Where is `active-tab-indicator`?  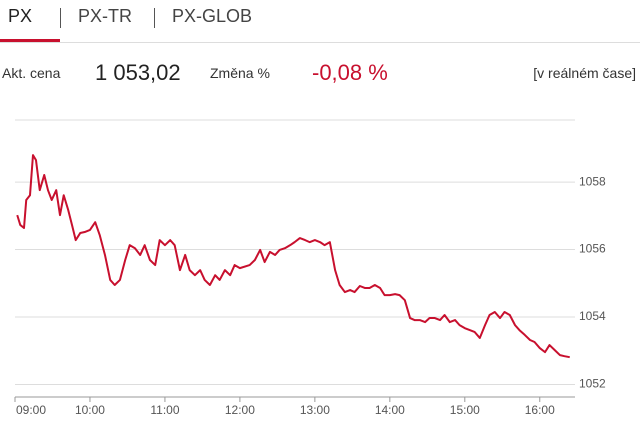
active-tab-indicator is located at coordinates (30, 40).